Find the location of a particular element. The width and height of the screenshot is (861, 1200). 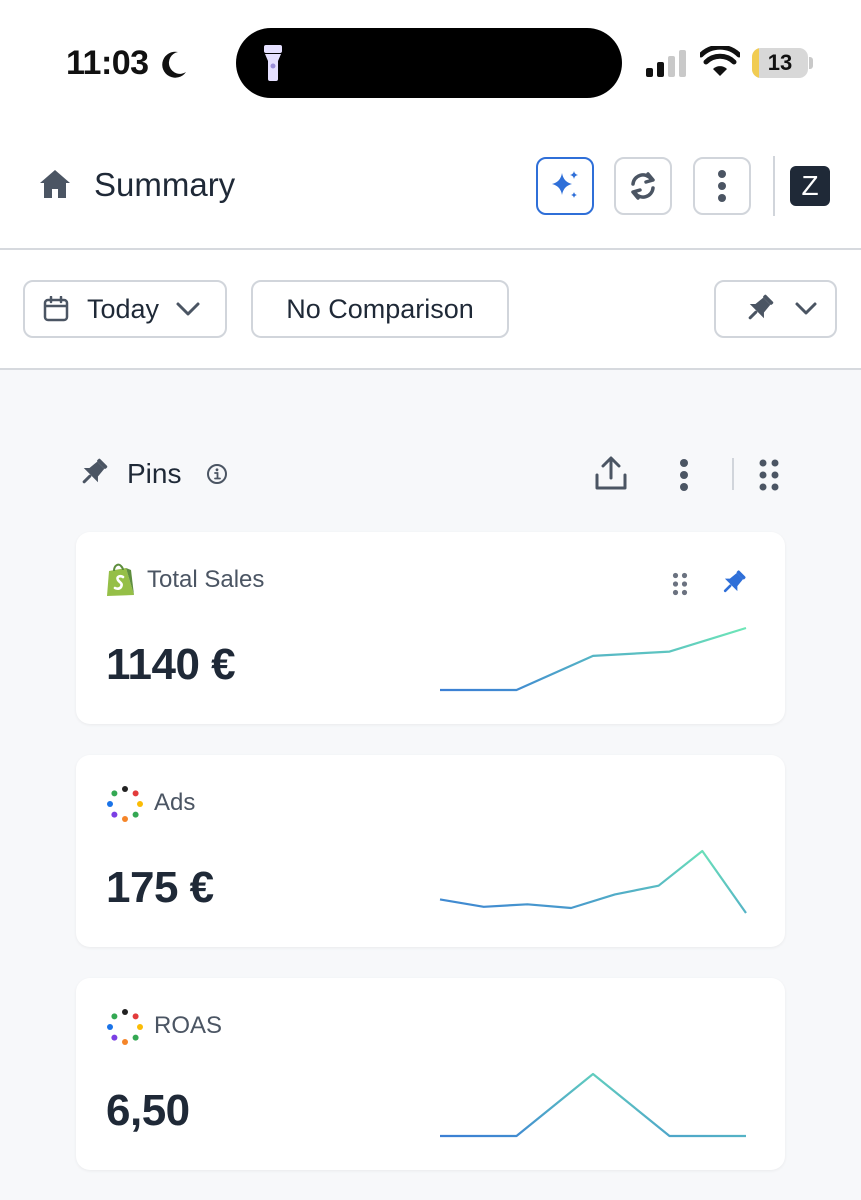

battery-icon: 13 is located at coordinates (780, 63).